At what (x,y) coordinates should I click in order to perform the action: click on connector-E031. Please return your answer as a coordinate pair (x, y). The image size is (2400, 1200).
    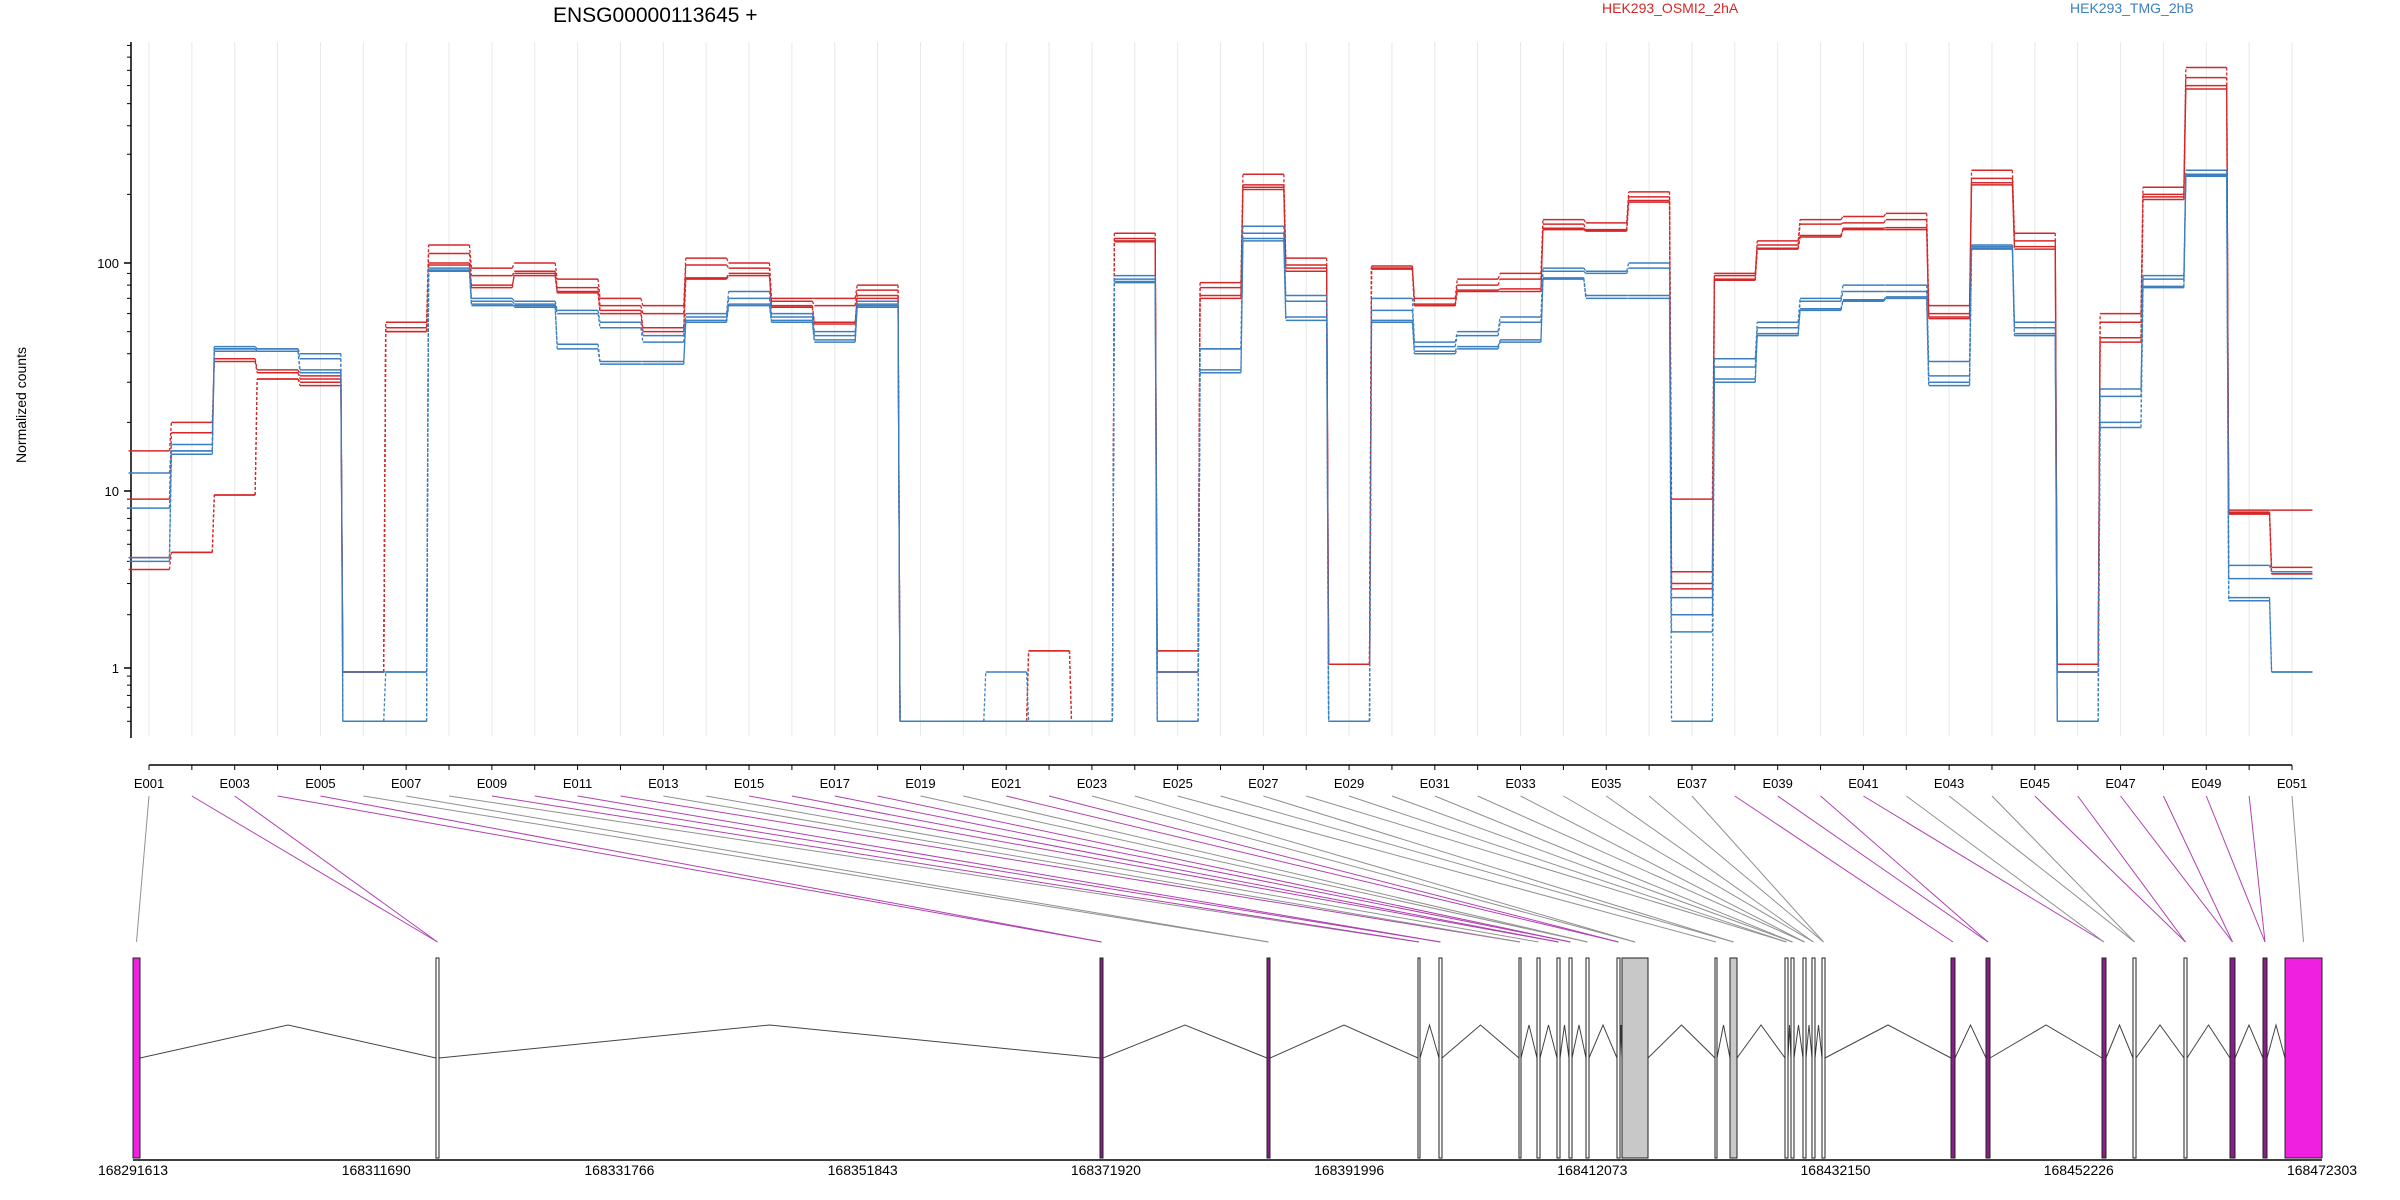
    Looking at the image, I should click on (1613, 869).